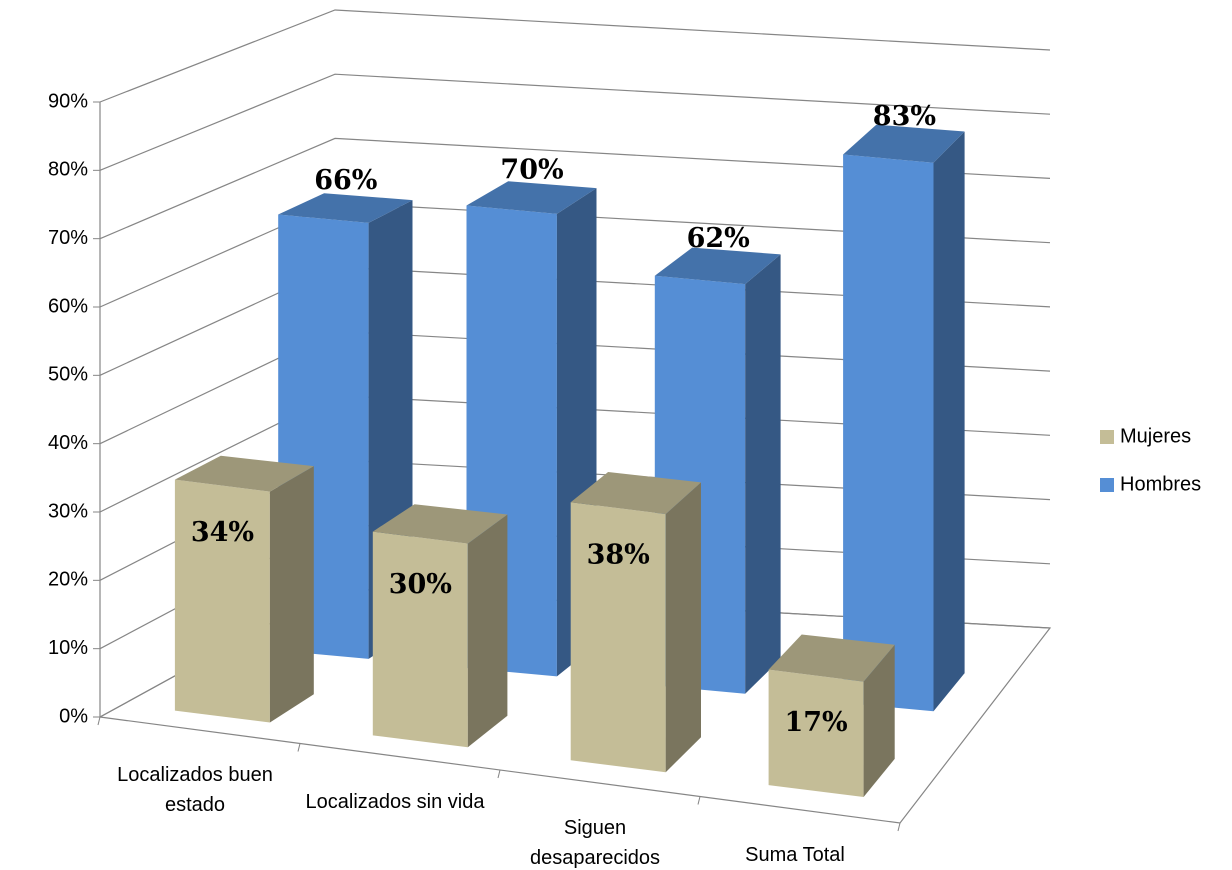 This screenshot has width=1232, height=870. What do you see at coordinates (904, 116) in the screenshot?
I see `value-label: 83%` at bounding box center [904, 116].